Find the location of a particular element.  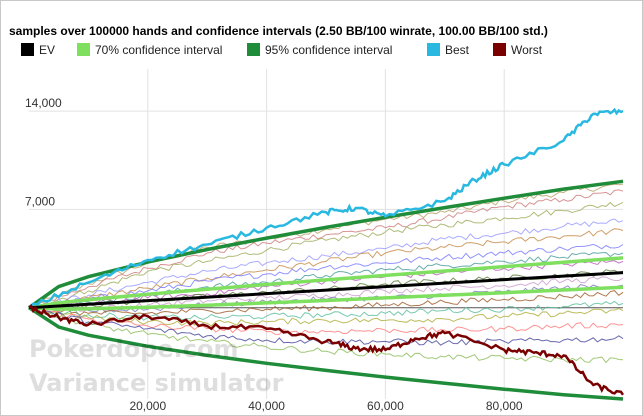

watermark-line-2: Variance simulator is located at coordinates (156, 383).